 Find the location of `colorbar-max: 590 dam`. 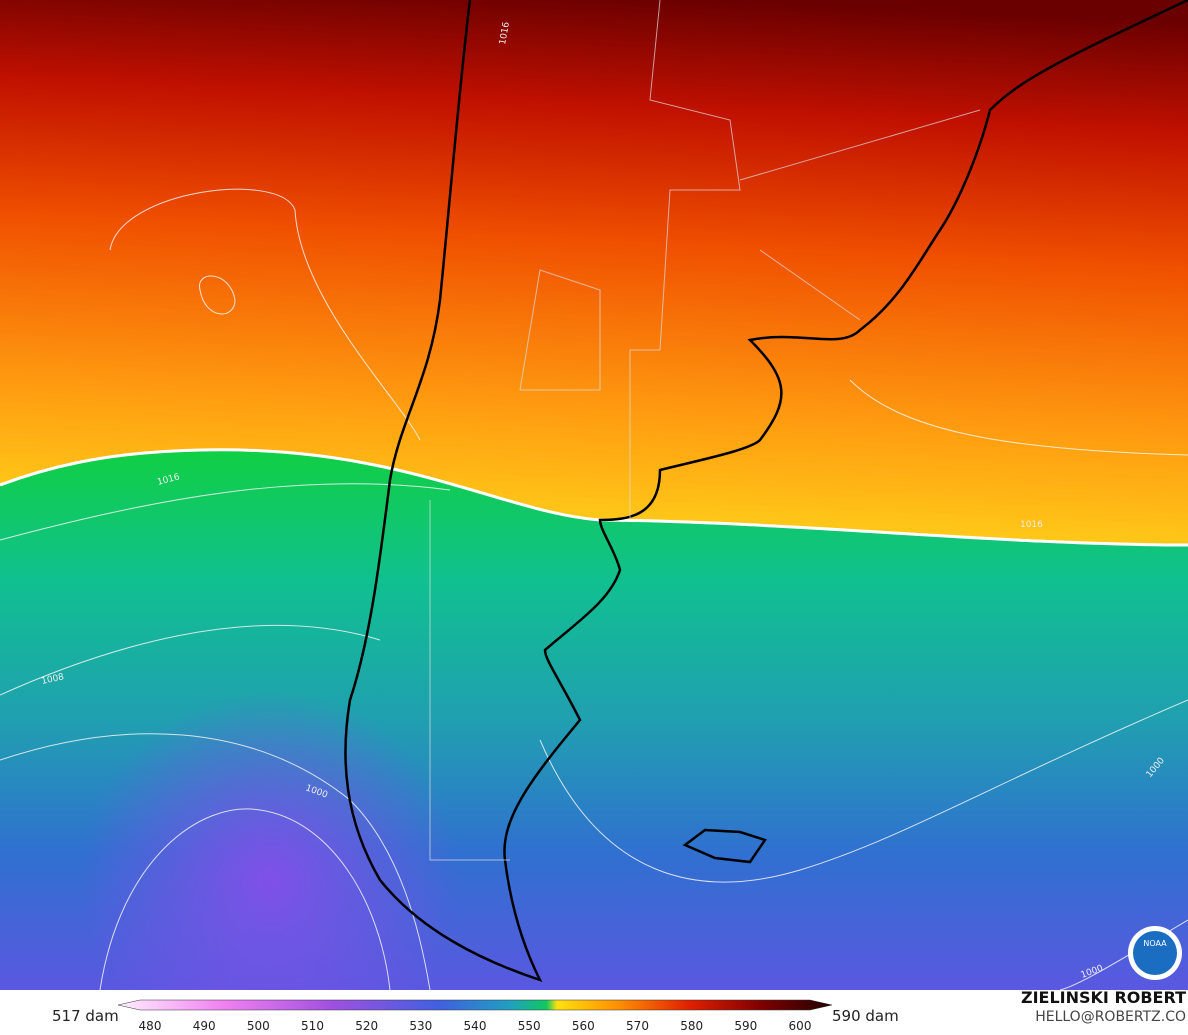

colorbar-max: 590 dam is located at coordinates (865, 1016).